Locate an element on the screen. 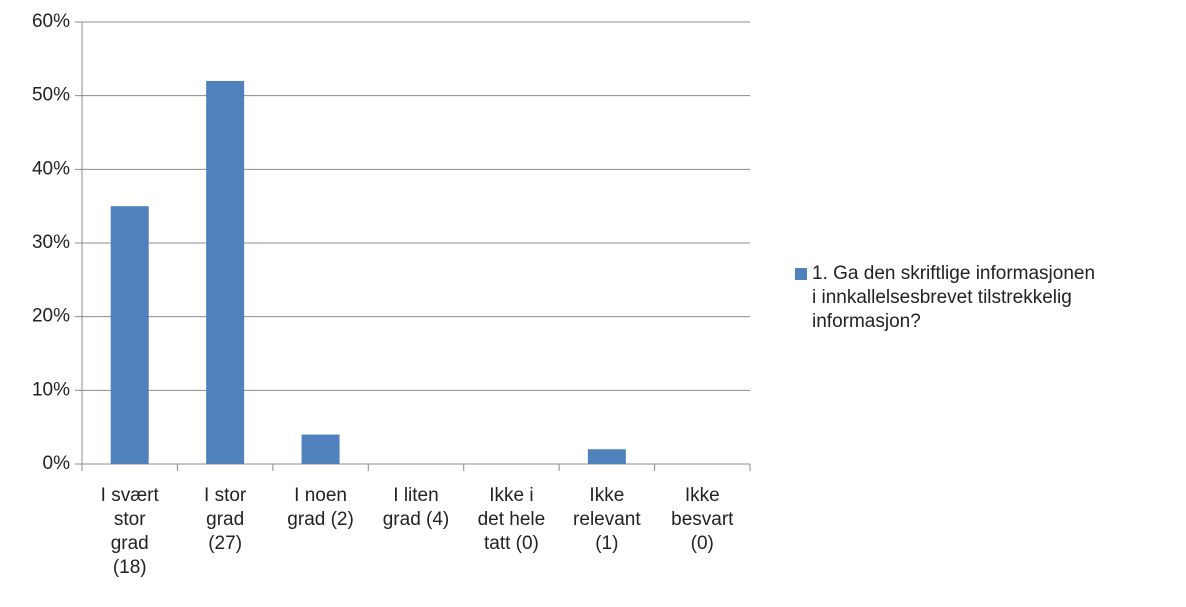 The width and height of the screenshot is (1186, 607). x-tick-label: I noen grad (2) is located at coordinates (320, 507).